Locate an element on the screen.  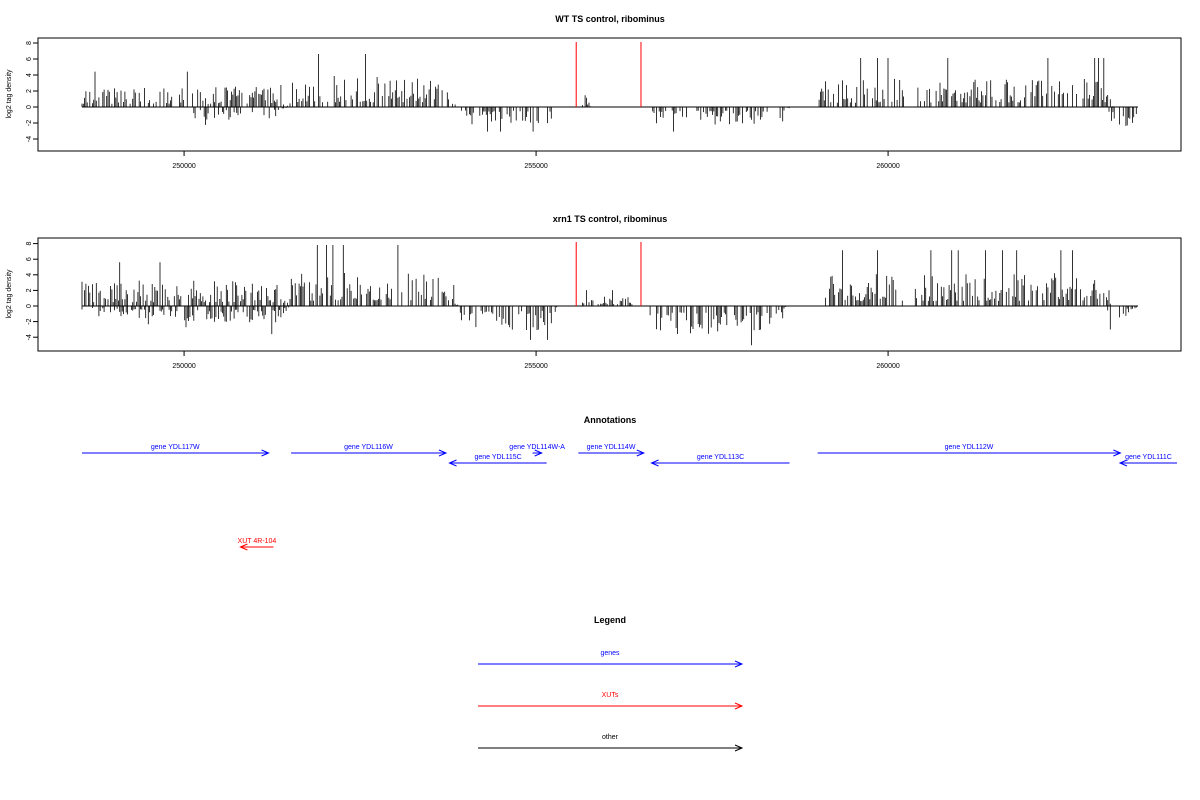
legend-items: genes XUTs other is located at coordinates (611, 701).